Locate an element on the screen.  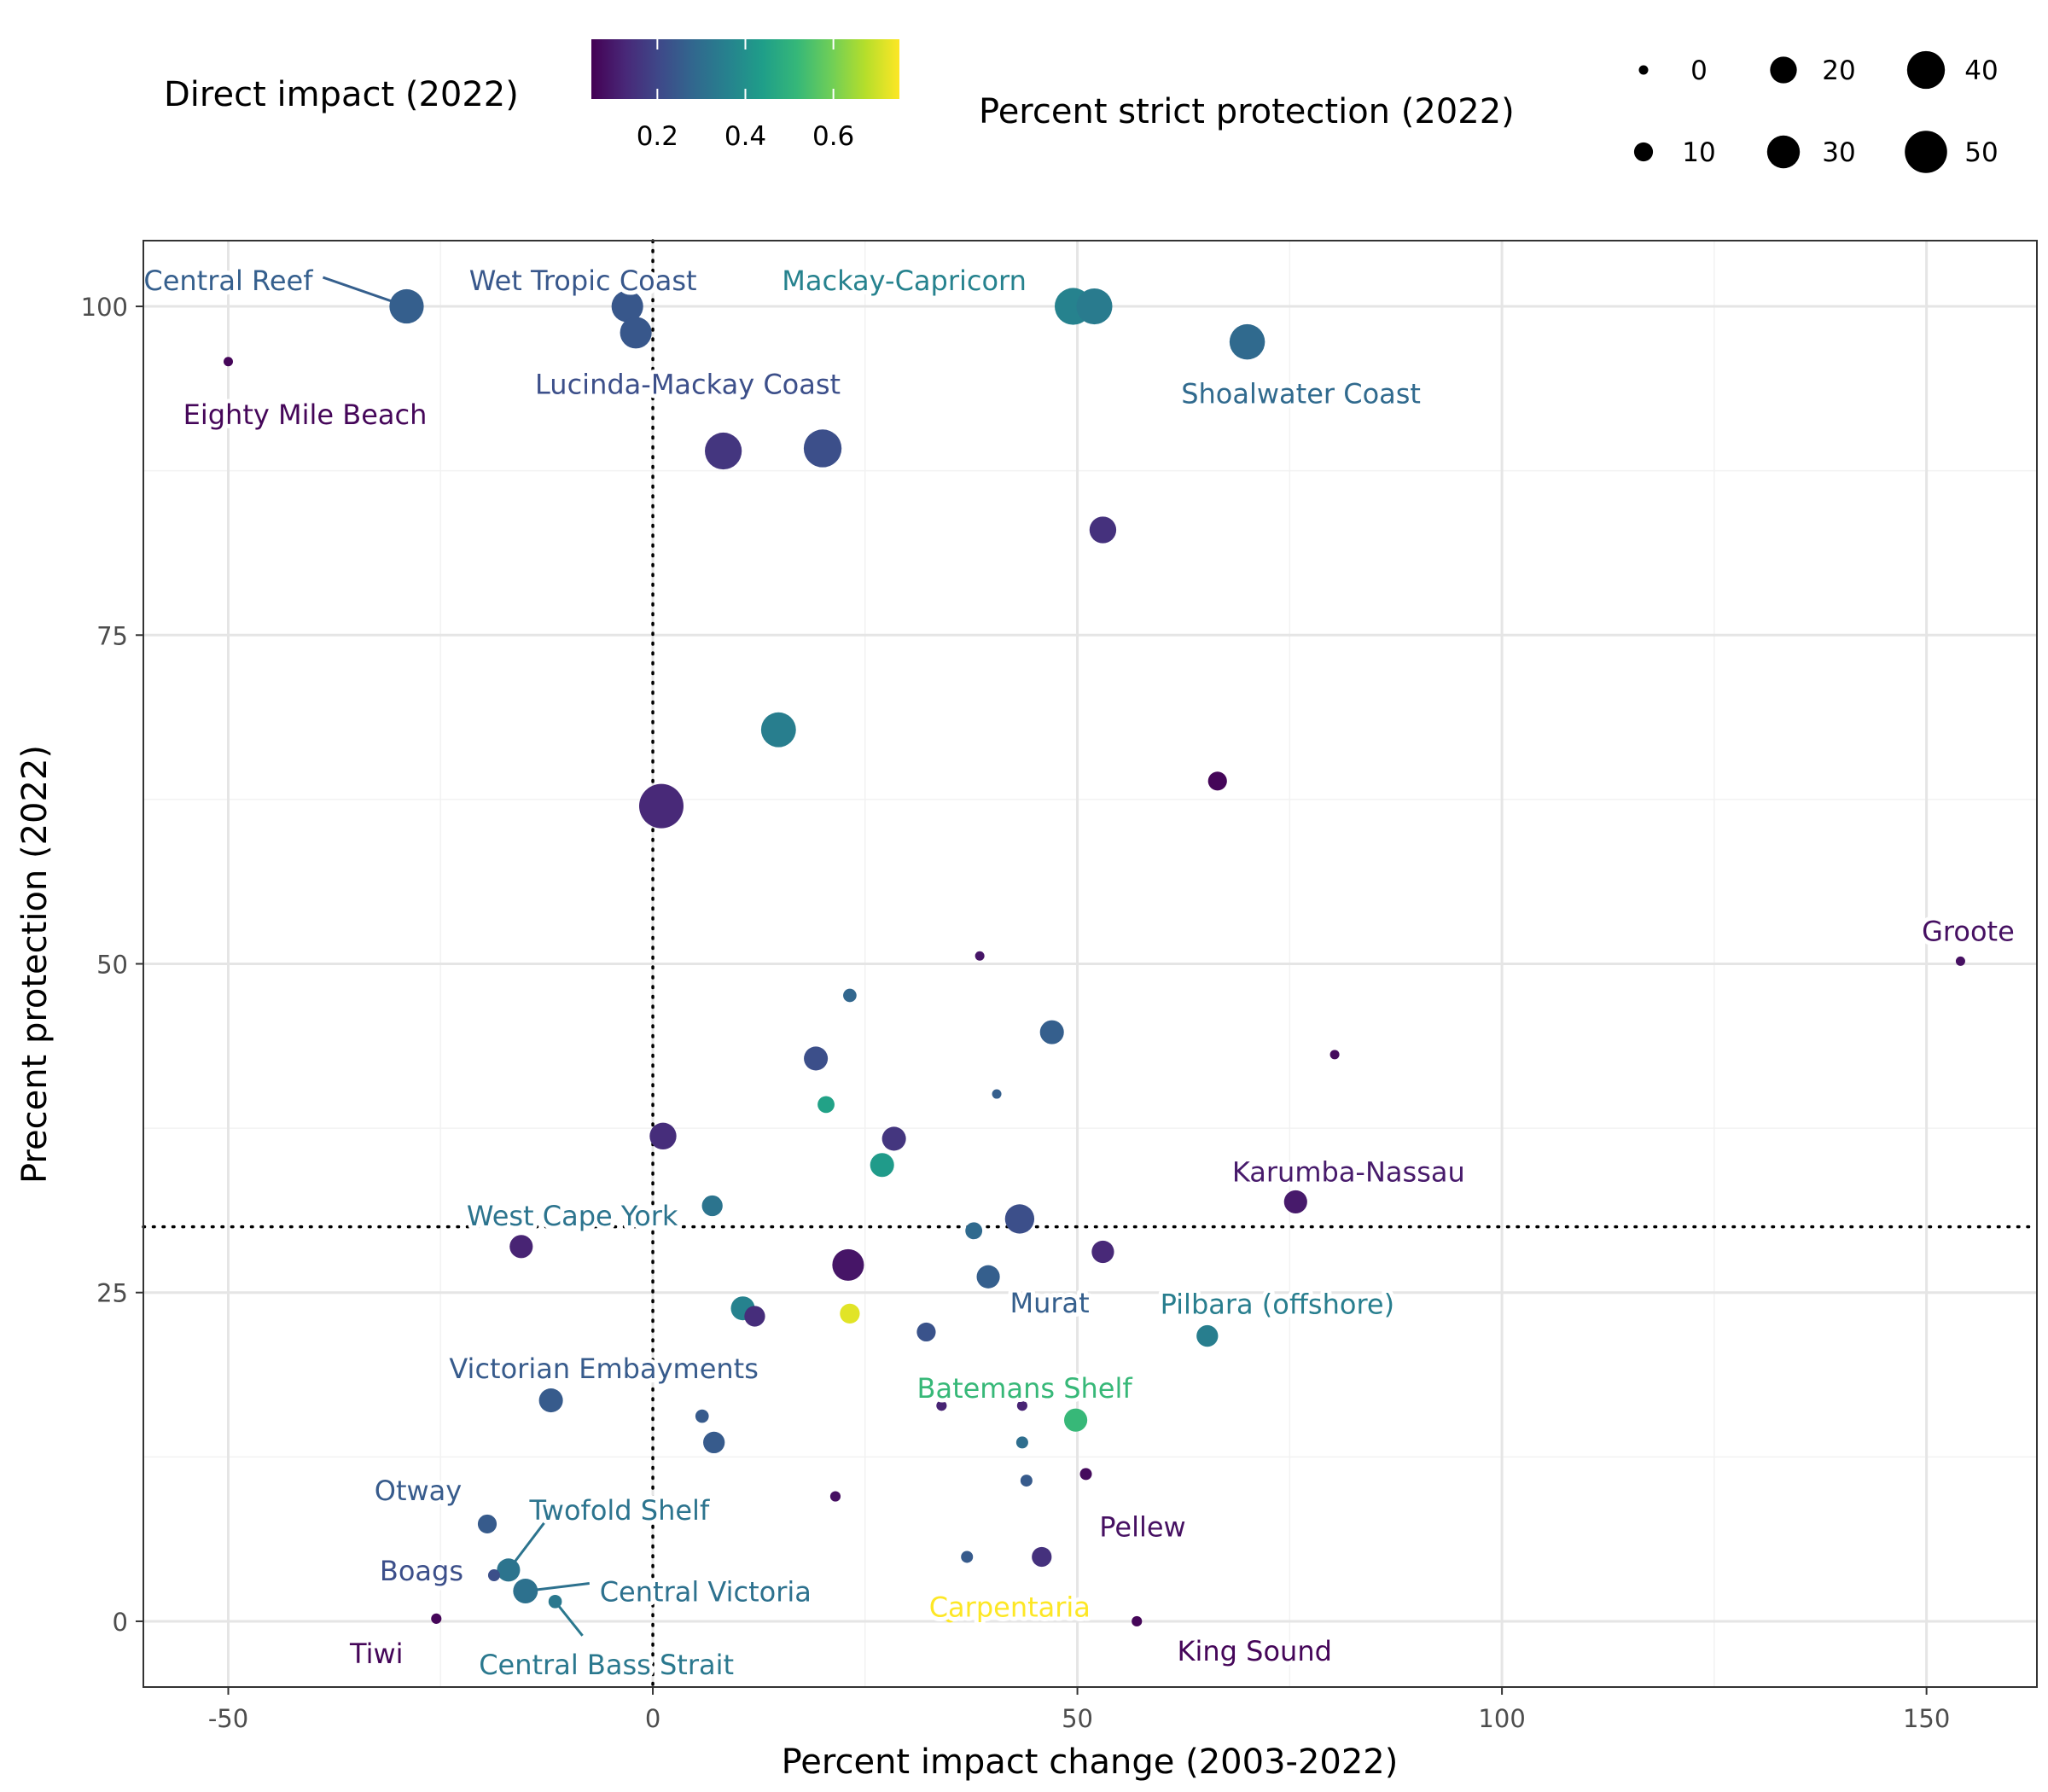
size-legend-label: 40 is located at coordinates (1981, 70).